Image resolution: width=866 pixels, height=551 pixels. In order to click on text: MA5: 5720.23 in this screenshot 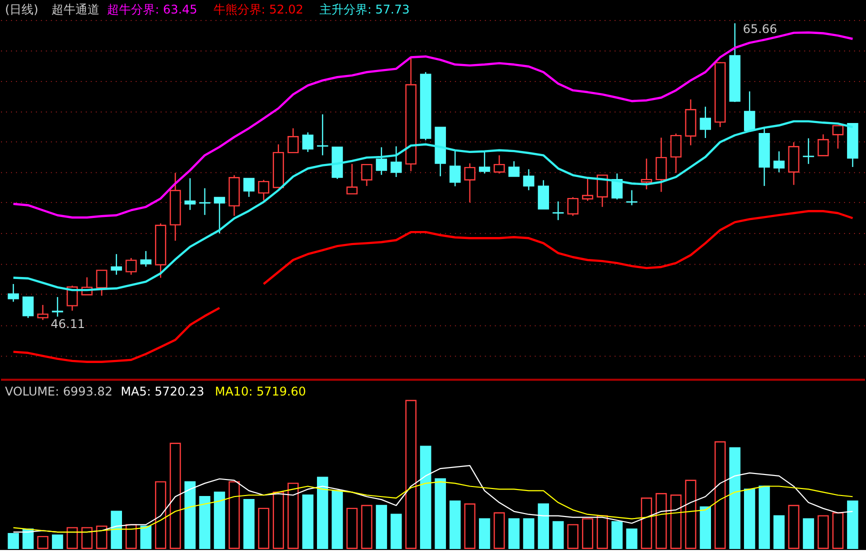, I will do `click(162, 391)`.